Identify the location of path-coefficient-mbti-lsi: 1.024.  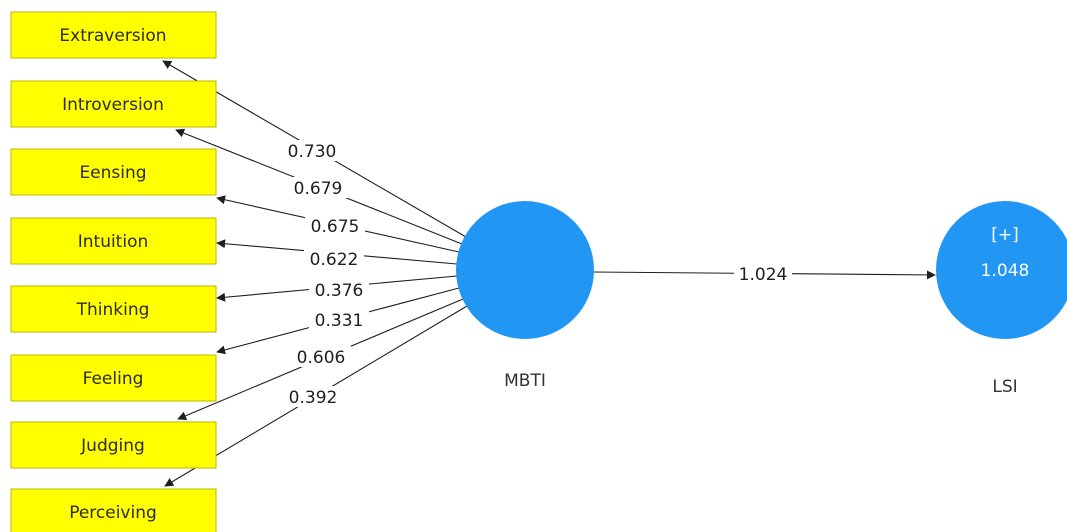
(763, 275).